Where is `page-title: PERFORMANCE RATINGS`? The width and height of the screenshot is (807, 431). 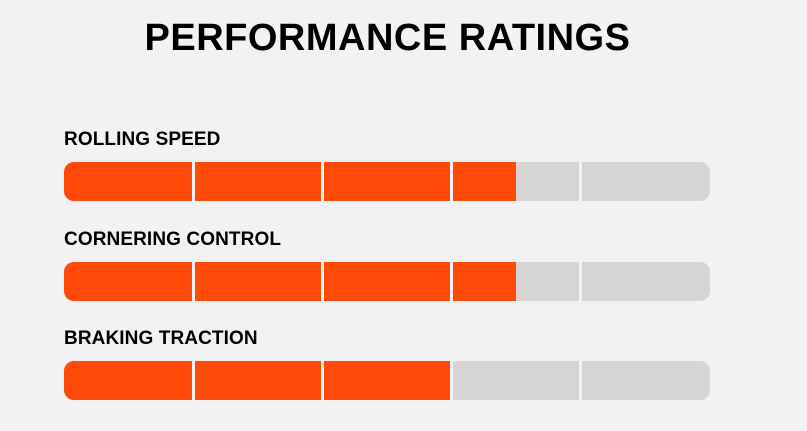 page-title: PERFORMANCE RATINGS is located at coordinates (387, 38).